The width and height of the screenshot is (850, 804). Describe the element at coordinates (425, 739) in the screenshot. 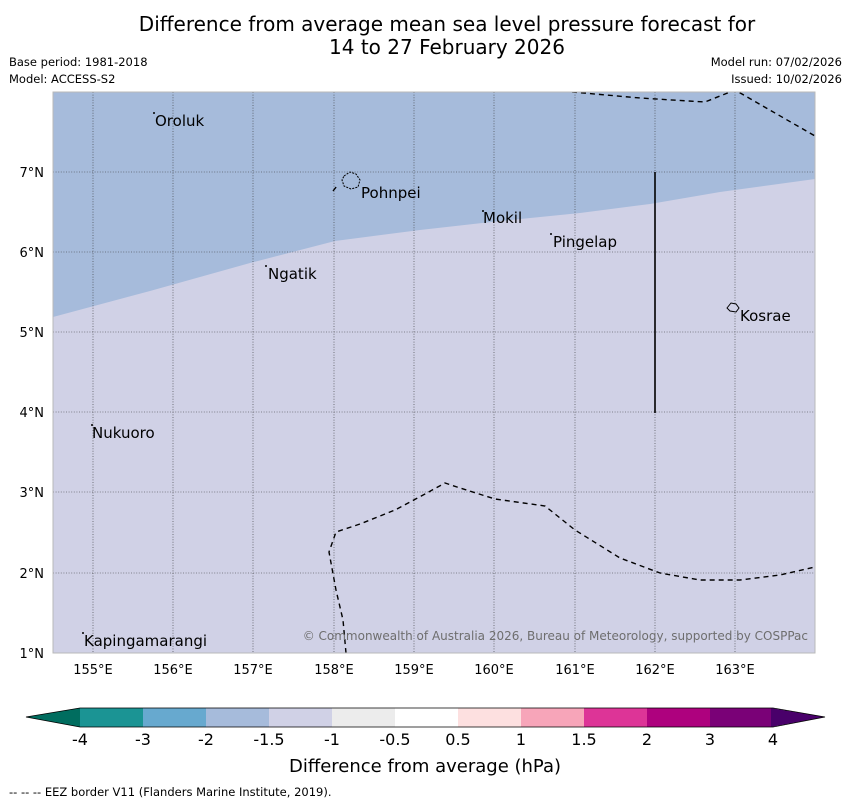

I see `colorbar-tick-labels: -4 -3 -2 -1.5 -1 -0.5 0.5 1 1.5 2 3 4` at that location.